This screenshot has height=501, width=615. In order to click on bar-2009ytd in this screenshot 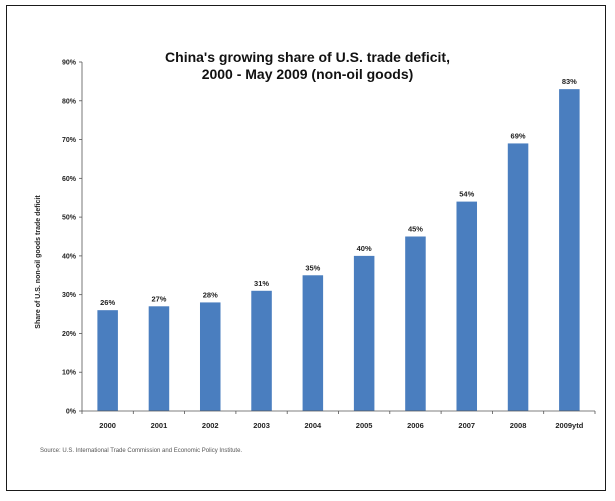, I will do `click(569, 250)`.